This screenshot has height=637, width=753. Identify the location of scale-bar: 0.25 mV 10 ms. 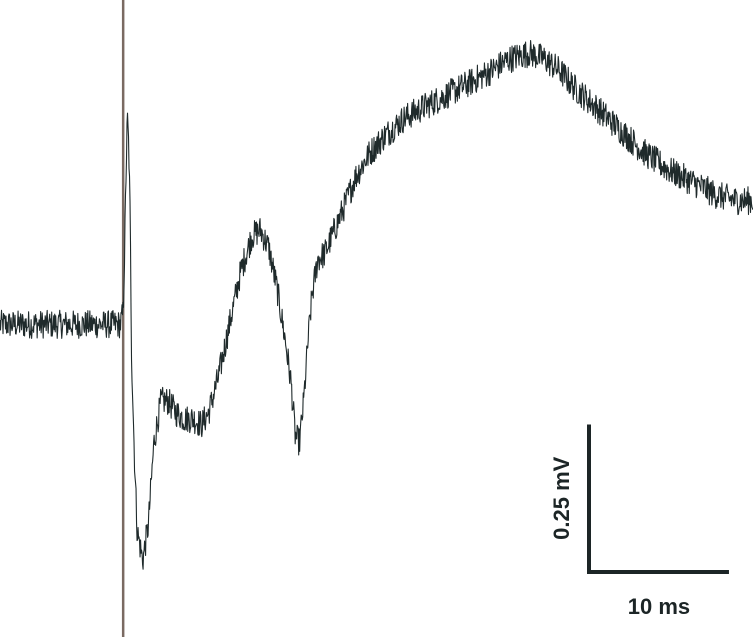
(639, 521).